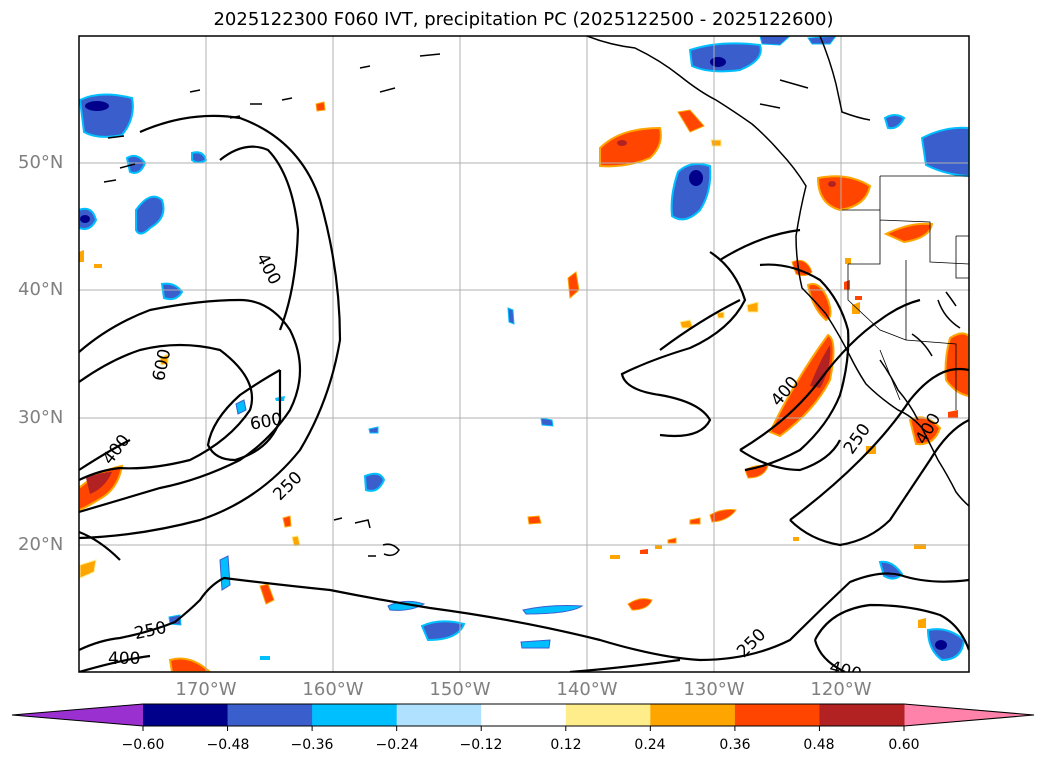 This screenshot has width=1047, height=765. What do you see at coordinates (228, 745) in the screenshot?
I see `colorbar-tick-label: −0.48` at bounding box center [228, 745].